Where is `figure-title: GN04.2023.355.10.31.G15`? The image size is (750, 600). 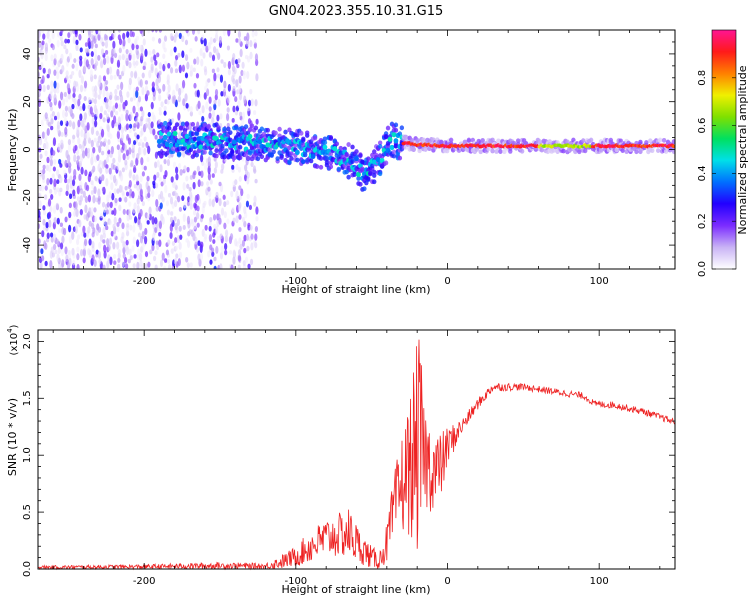 figure-title: GN04.2023.355.10.31.G15 is located at coordinates (356, 11).